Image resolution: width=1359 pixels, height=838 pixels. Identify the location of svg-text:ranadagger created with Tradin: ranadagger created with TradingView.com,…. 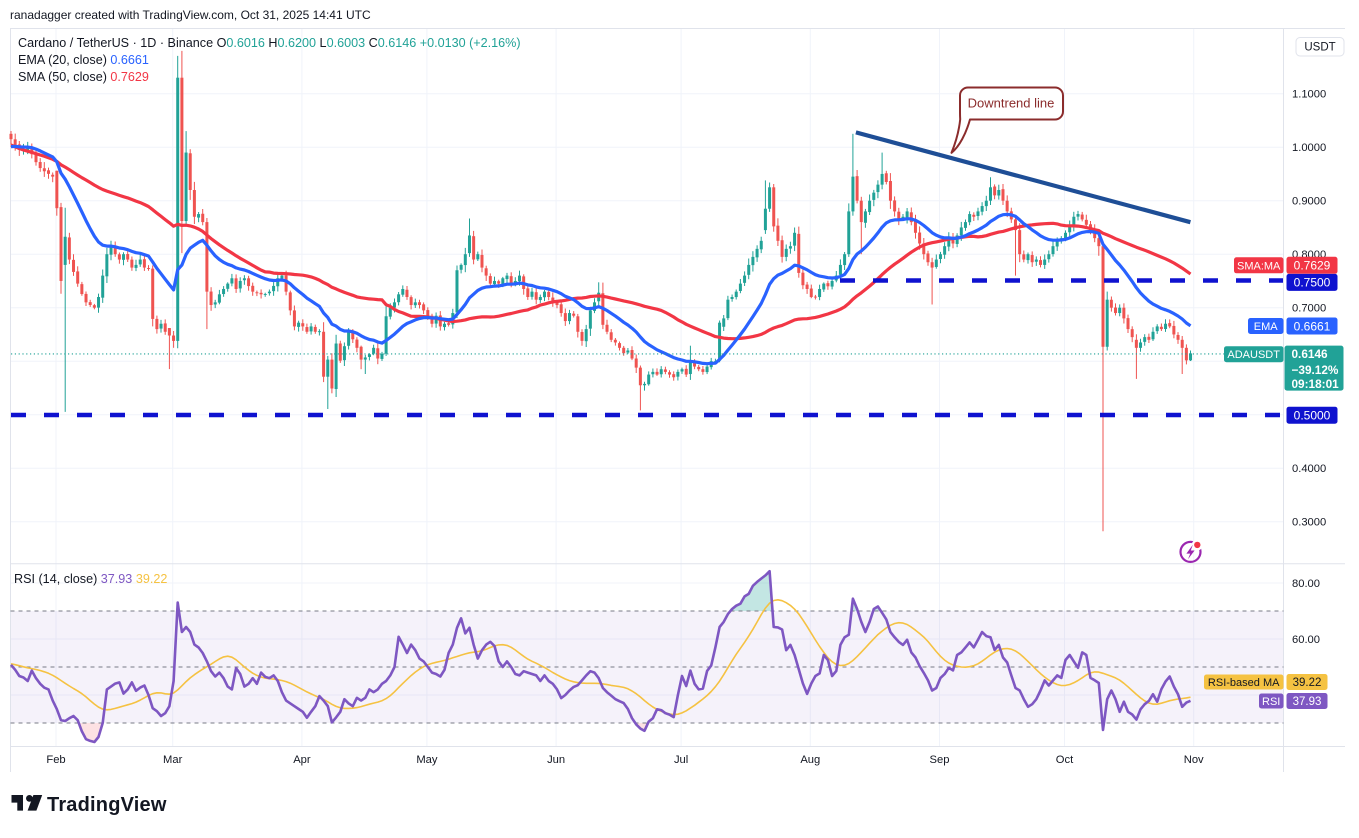
(190, 15).